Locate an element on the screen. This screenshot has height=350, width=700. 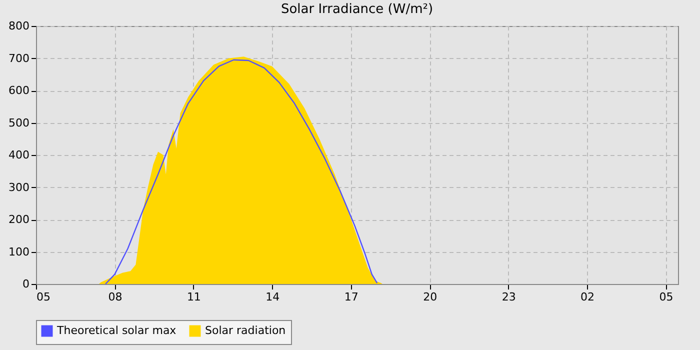
x-tick-label: 23 is located at coordinates (509, 297).